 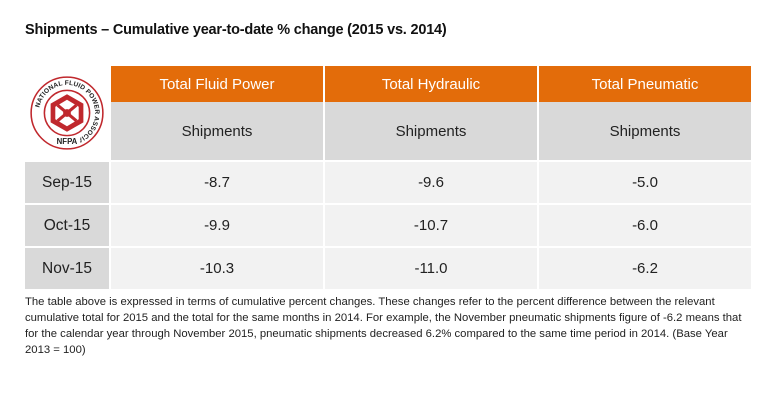 I want to click on nfpa-logo: NATIONAL FLUID POWER ASSOCIATION NFPA, so click(x=67, y=113).